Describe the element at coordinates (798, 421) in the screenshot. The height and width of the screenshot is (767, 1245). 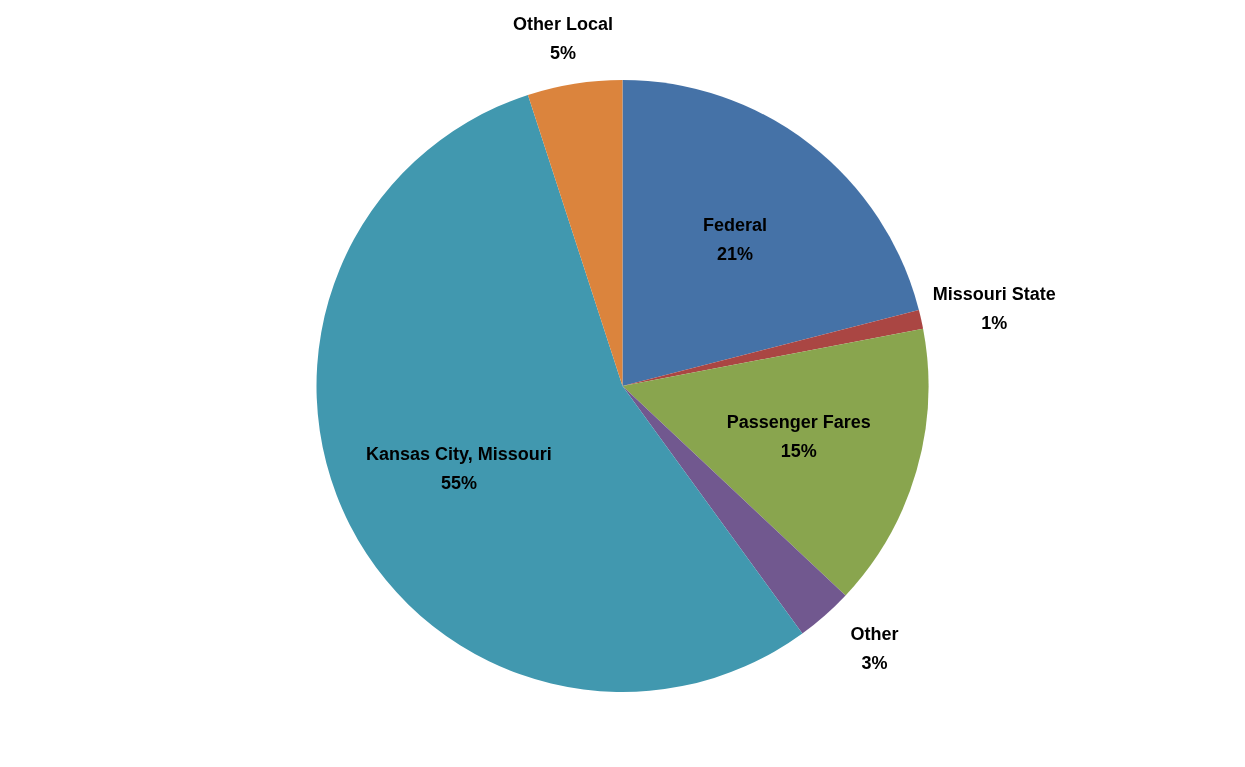
I see `slice-label: Passenger Fares` at that location.